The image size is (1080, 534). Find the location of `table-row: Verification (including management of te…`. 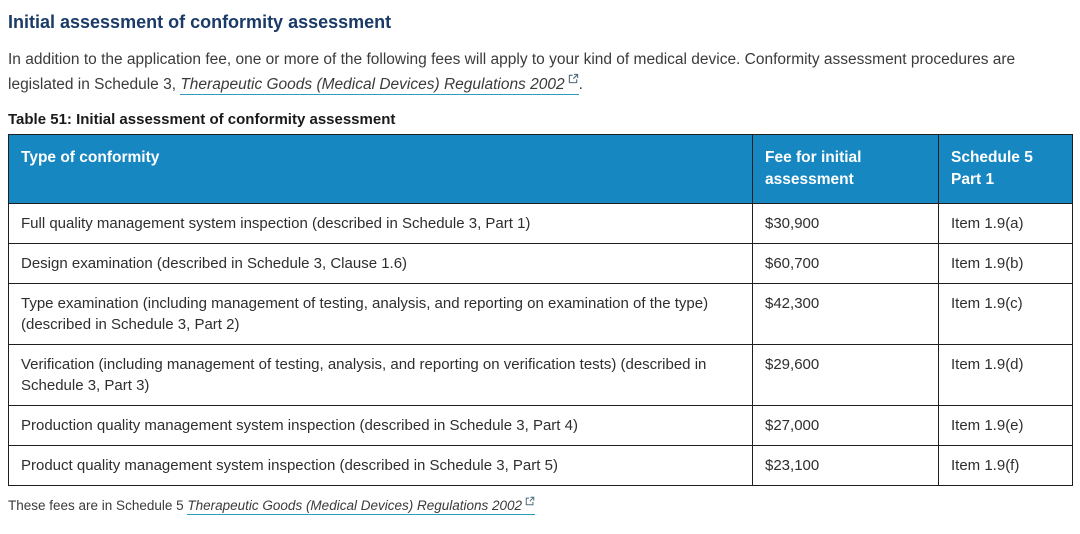

table-row: Verification (including management of te… is located at coordinates (540, 375).